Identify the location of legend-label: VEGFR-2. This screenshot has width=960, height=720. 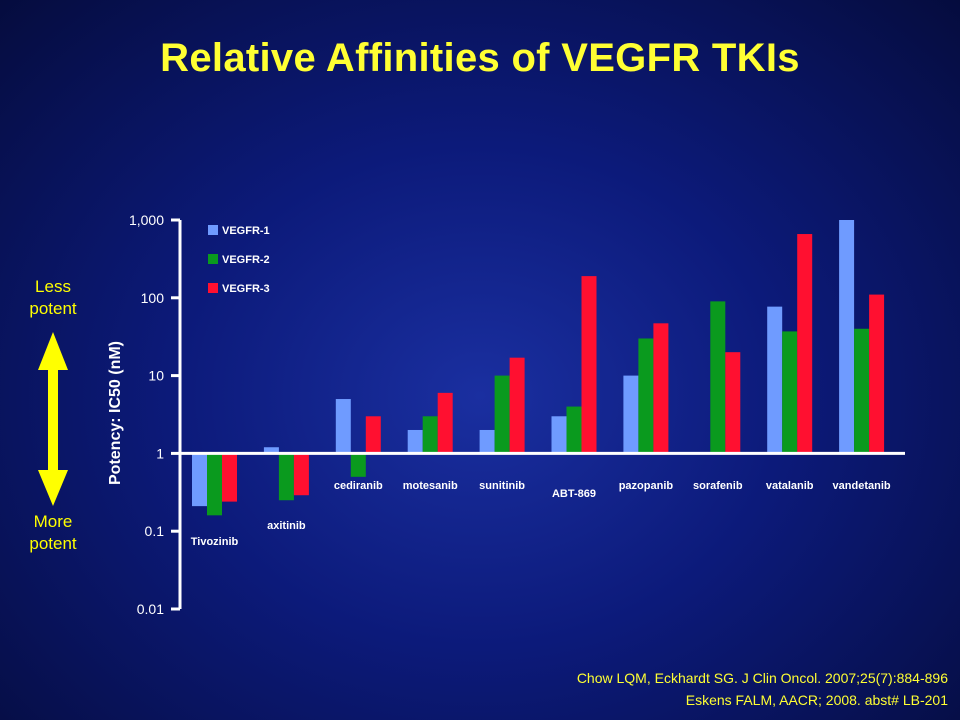
(246, 260).